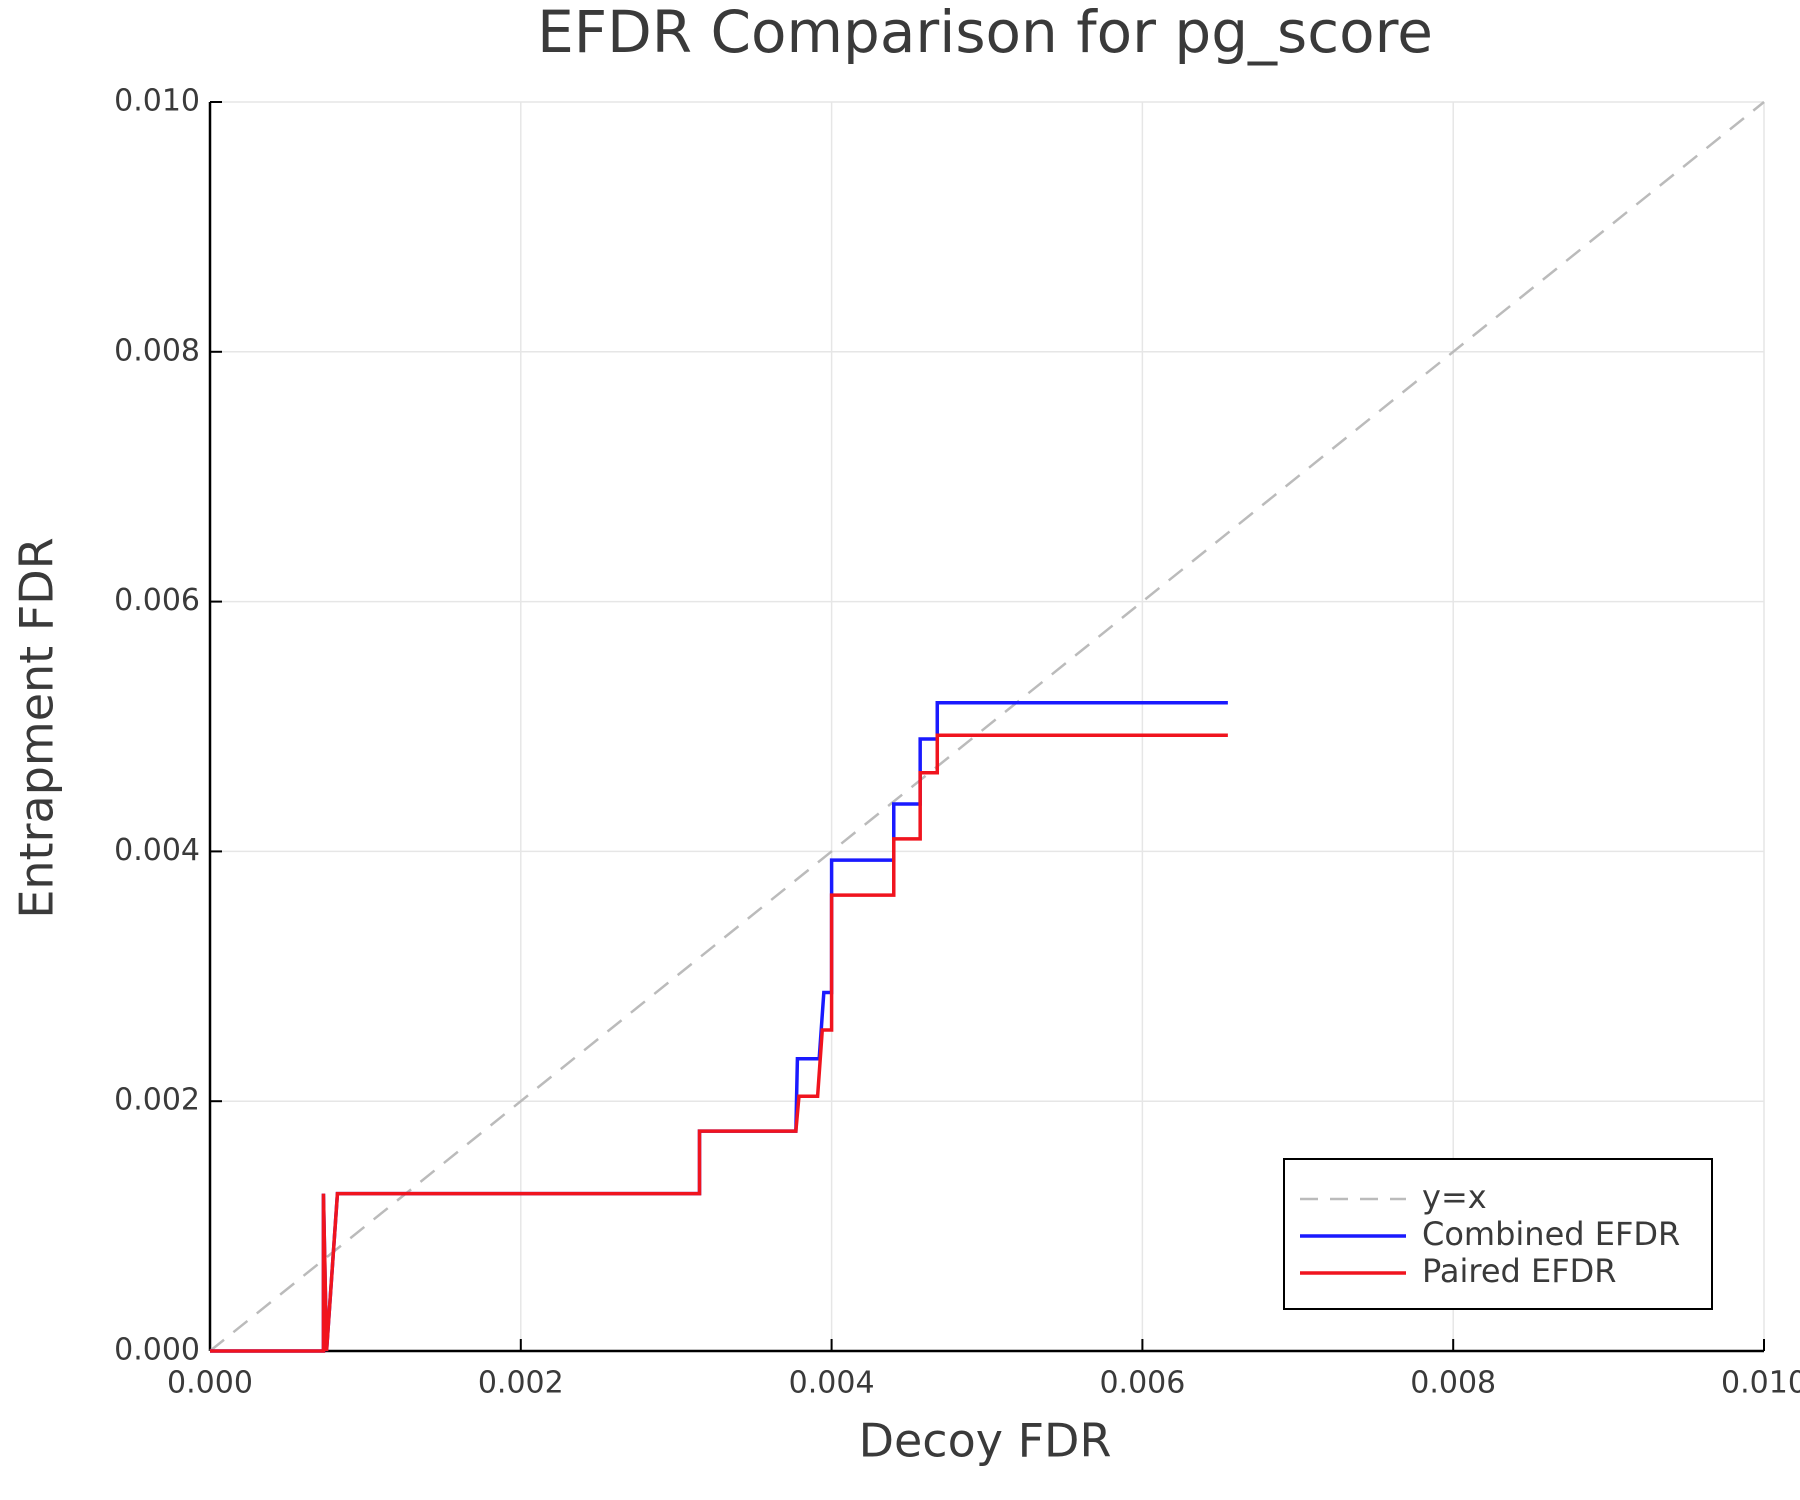 Image resolution: width=1800 pixels, height=1500 pixels. I want to click on x-tick-label: 0.010, so click(1760, 1383).